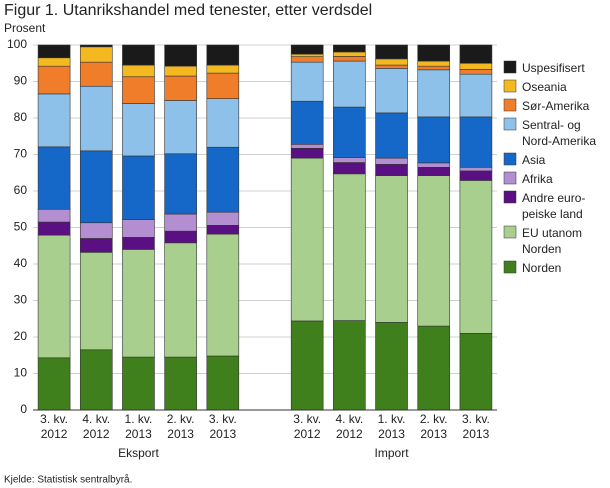 This screenshot has height=488, width=610. Describe the element at coordinates (544, 87) in the screenshot. I see `legend-label: Oseania` at that location.